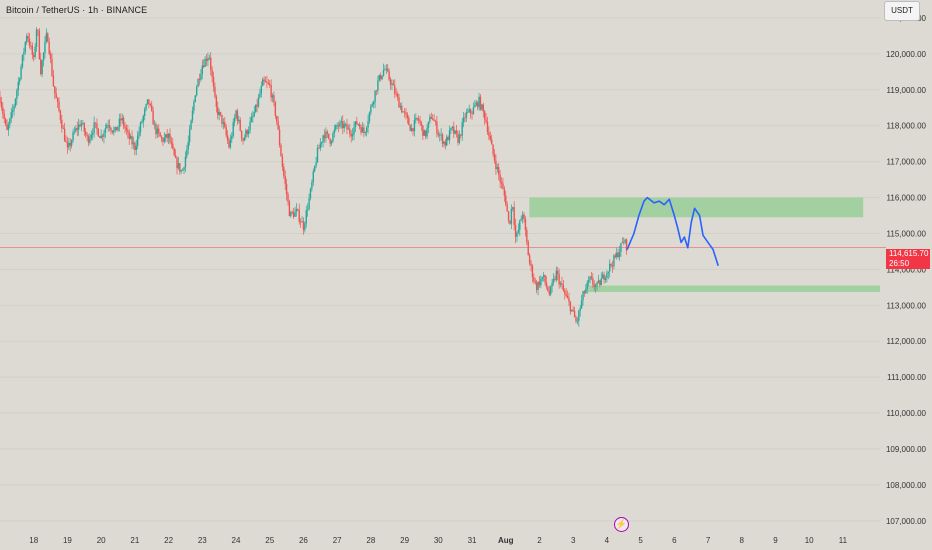 The width and height of the screenshot is (932, 550). Describe the element at coordinates (621, 524) in the screenshot. I see `lightning-icon: ⚡` at that location.